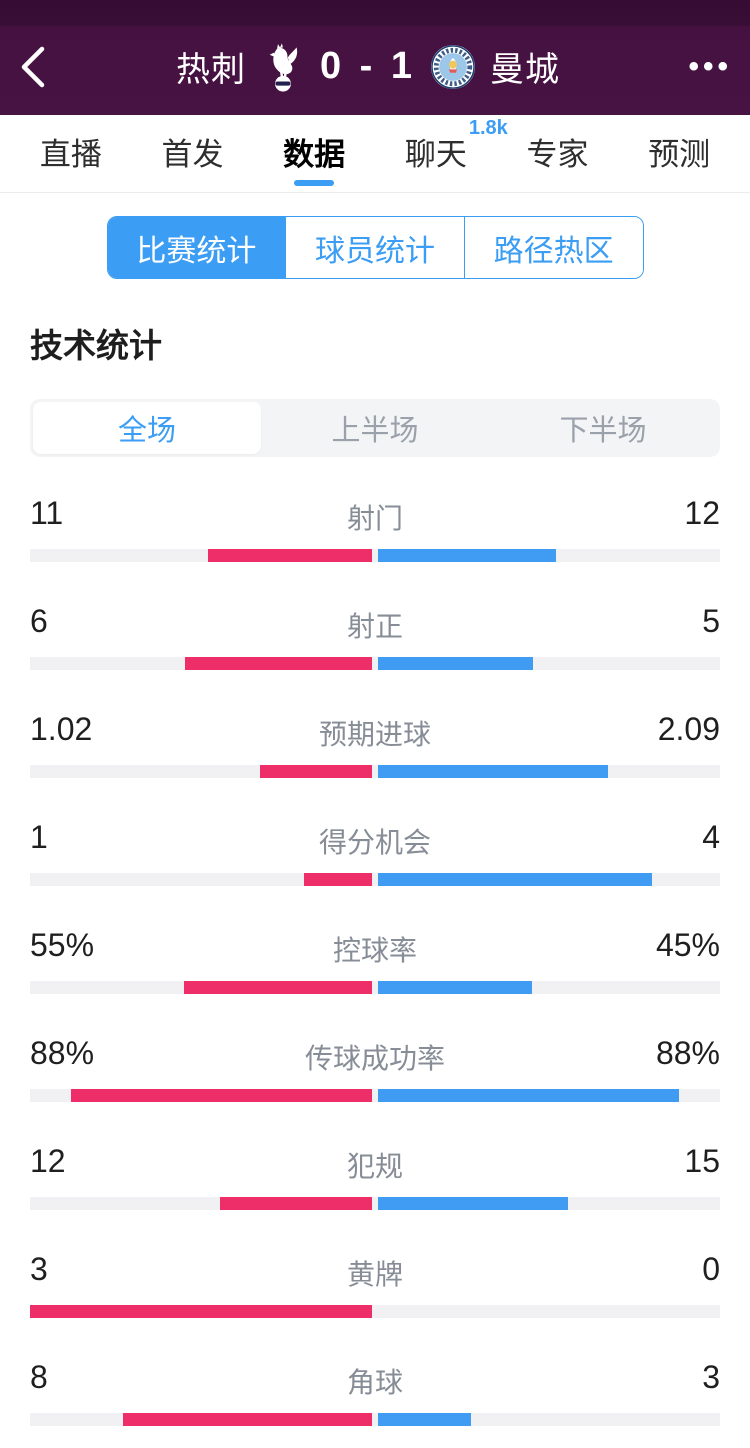 This screenshot has height=1448, width=750. Describe the element at coordinates (456, 144) in the screenshot. I see `tab-chat: 聊天 1.8k` at that location.